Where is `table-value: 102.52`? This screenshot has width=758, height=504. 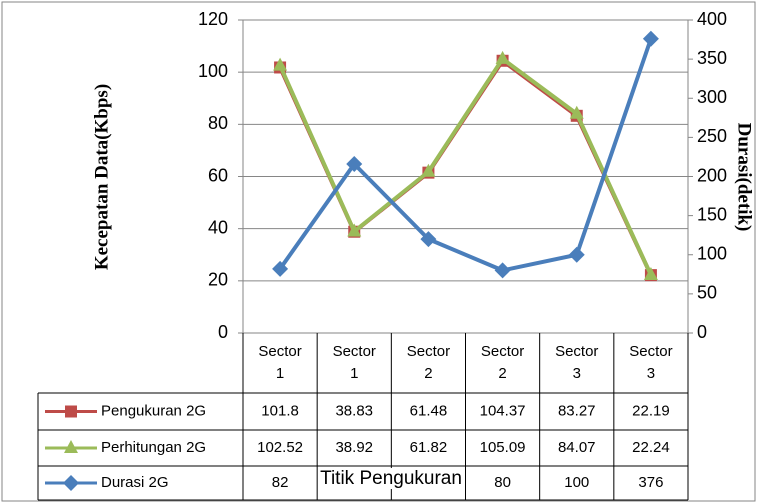
table-value: 102.52 is located at coordinates (280, 447).